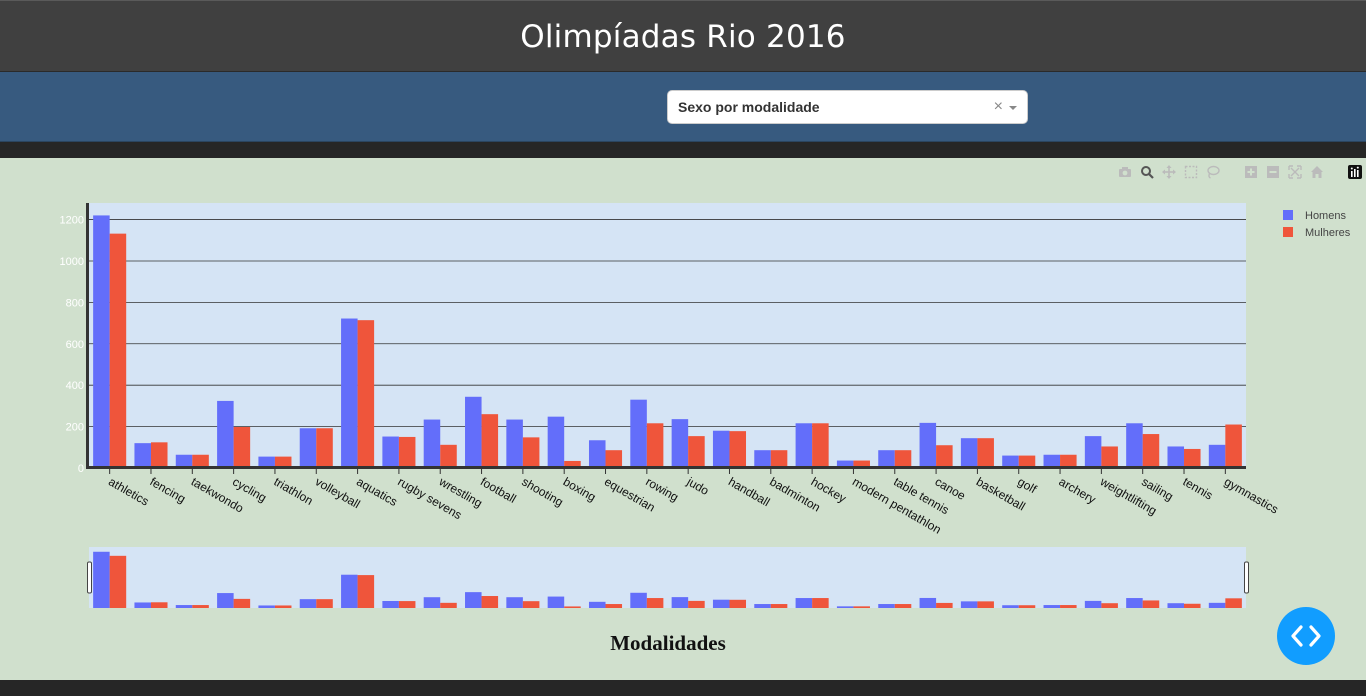 This screenshot has height=696, width=1366. Describe the element at coordinates (1273, 172) in the screenshot. I see `zoom-out-icon` at that location.